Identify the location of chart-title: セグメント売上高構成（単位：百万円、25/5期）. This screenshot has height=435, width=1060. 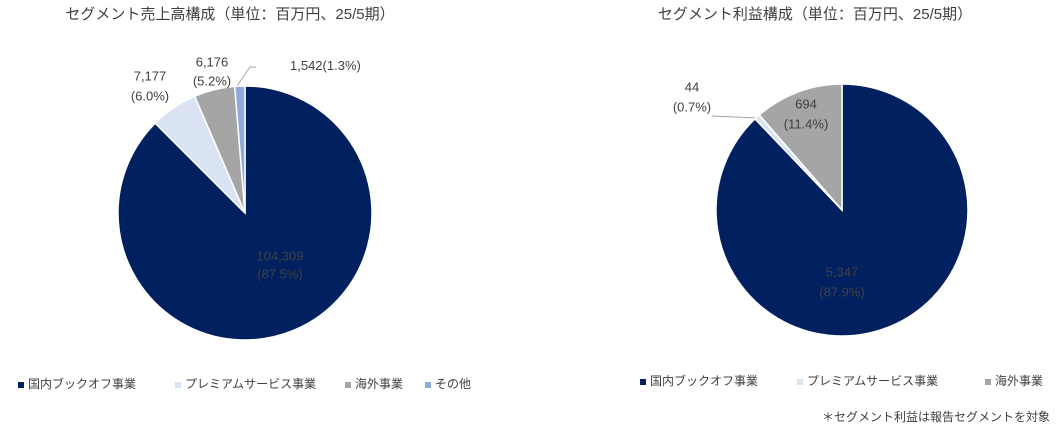
(229, 14).